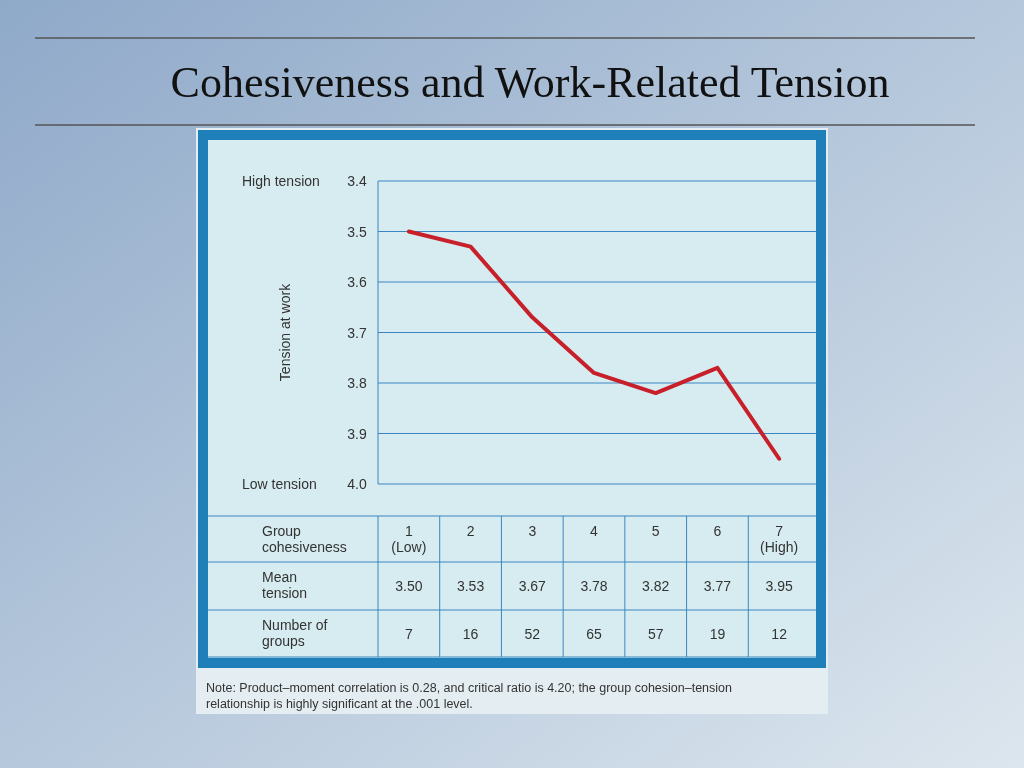 Image resolution: width=1024 pixels, height=768 pixels. What do you see at coordinates (409, 586) in the screenshot?
I see `data-label: 3.50` at bounding box center [409, 586].